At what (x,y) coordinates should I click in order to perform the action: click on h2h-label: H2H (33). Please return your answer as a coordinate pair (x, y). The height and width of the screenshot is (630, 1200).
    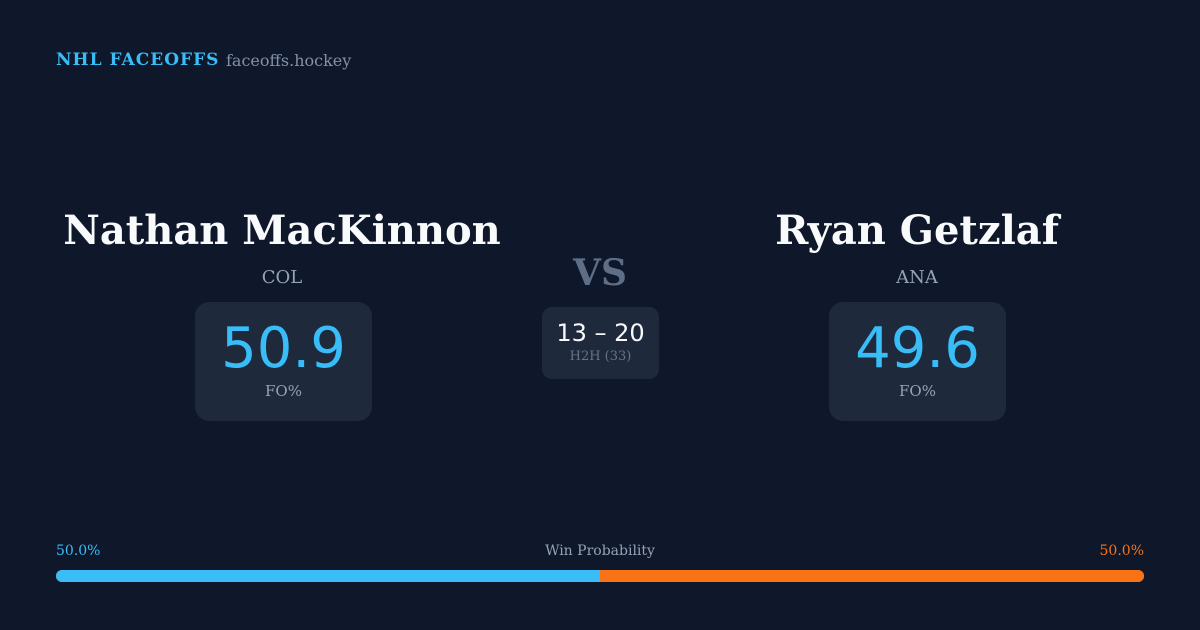
    Looking at the image, I should click on (600, 356).